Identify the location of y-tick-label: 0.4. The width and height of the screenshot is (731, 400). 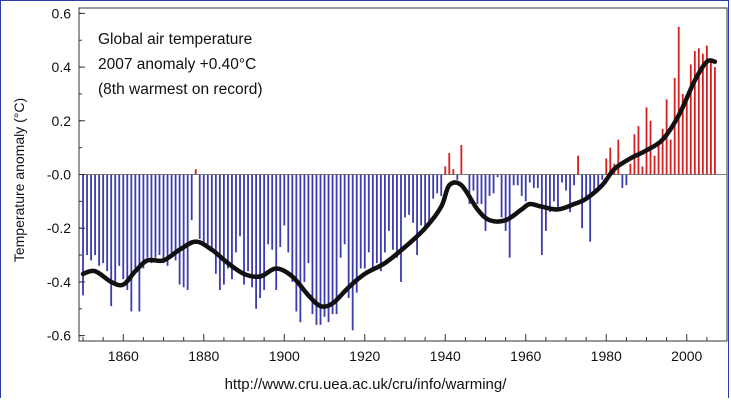
(62, 67).